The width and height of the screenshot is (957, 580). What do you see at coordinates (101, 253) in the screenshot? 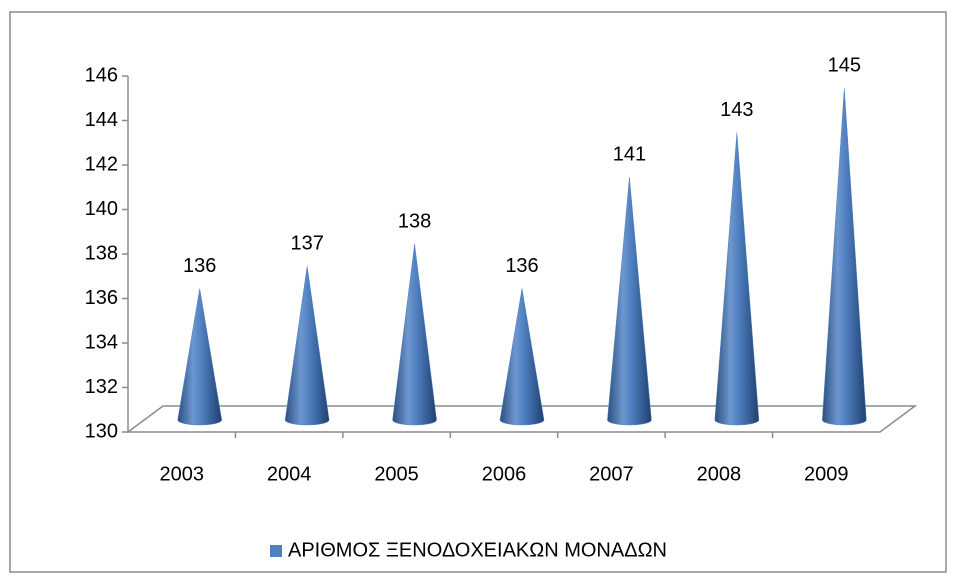
I see `y-tick-label: 138` at bounding box center [101, 253].